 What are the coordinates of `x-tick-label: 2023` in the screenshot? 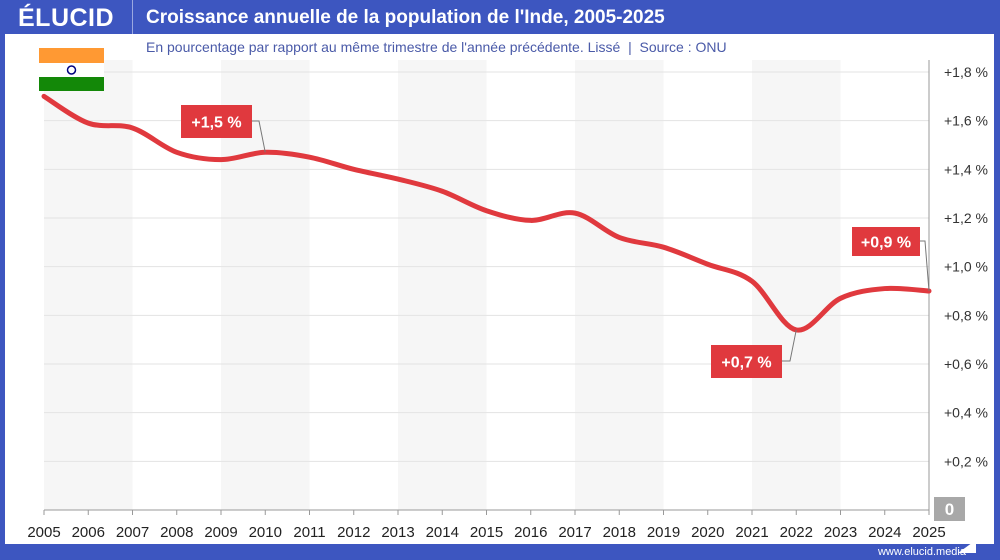 It's located at (840, 532).